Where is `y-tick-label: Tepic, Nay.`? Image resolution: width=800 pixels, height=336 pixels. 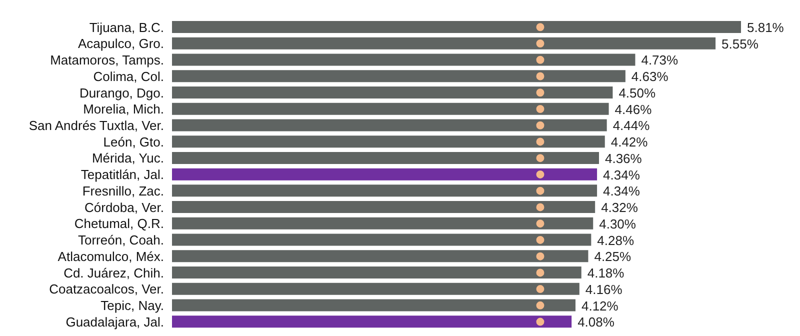 y-tick-label: Tepic, Nay. is located at coordinates (132, 306).